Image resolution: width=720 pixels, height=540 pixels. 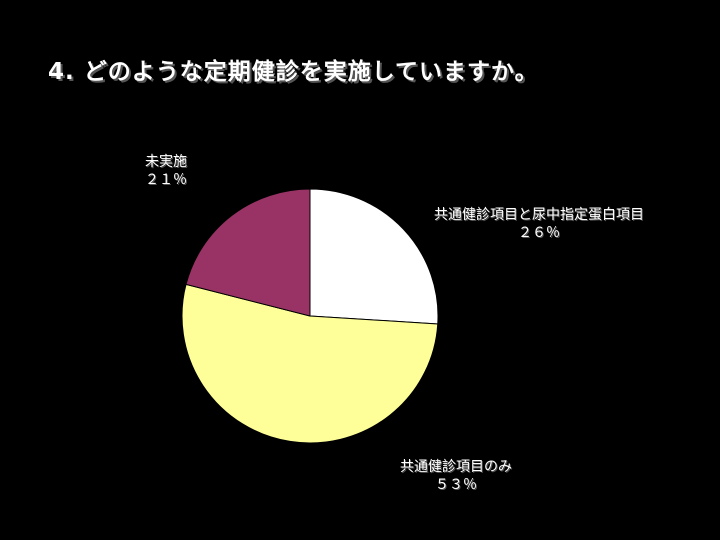 What do you see at coordinates (456, 476) in the screenshot?
I see `slice-label-common-only: 共通健診項目のみ ５３％` at bounding box center [456, 476].